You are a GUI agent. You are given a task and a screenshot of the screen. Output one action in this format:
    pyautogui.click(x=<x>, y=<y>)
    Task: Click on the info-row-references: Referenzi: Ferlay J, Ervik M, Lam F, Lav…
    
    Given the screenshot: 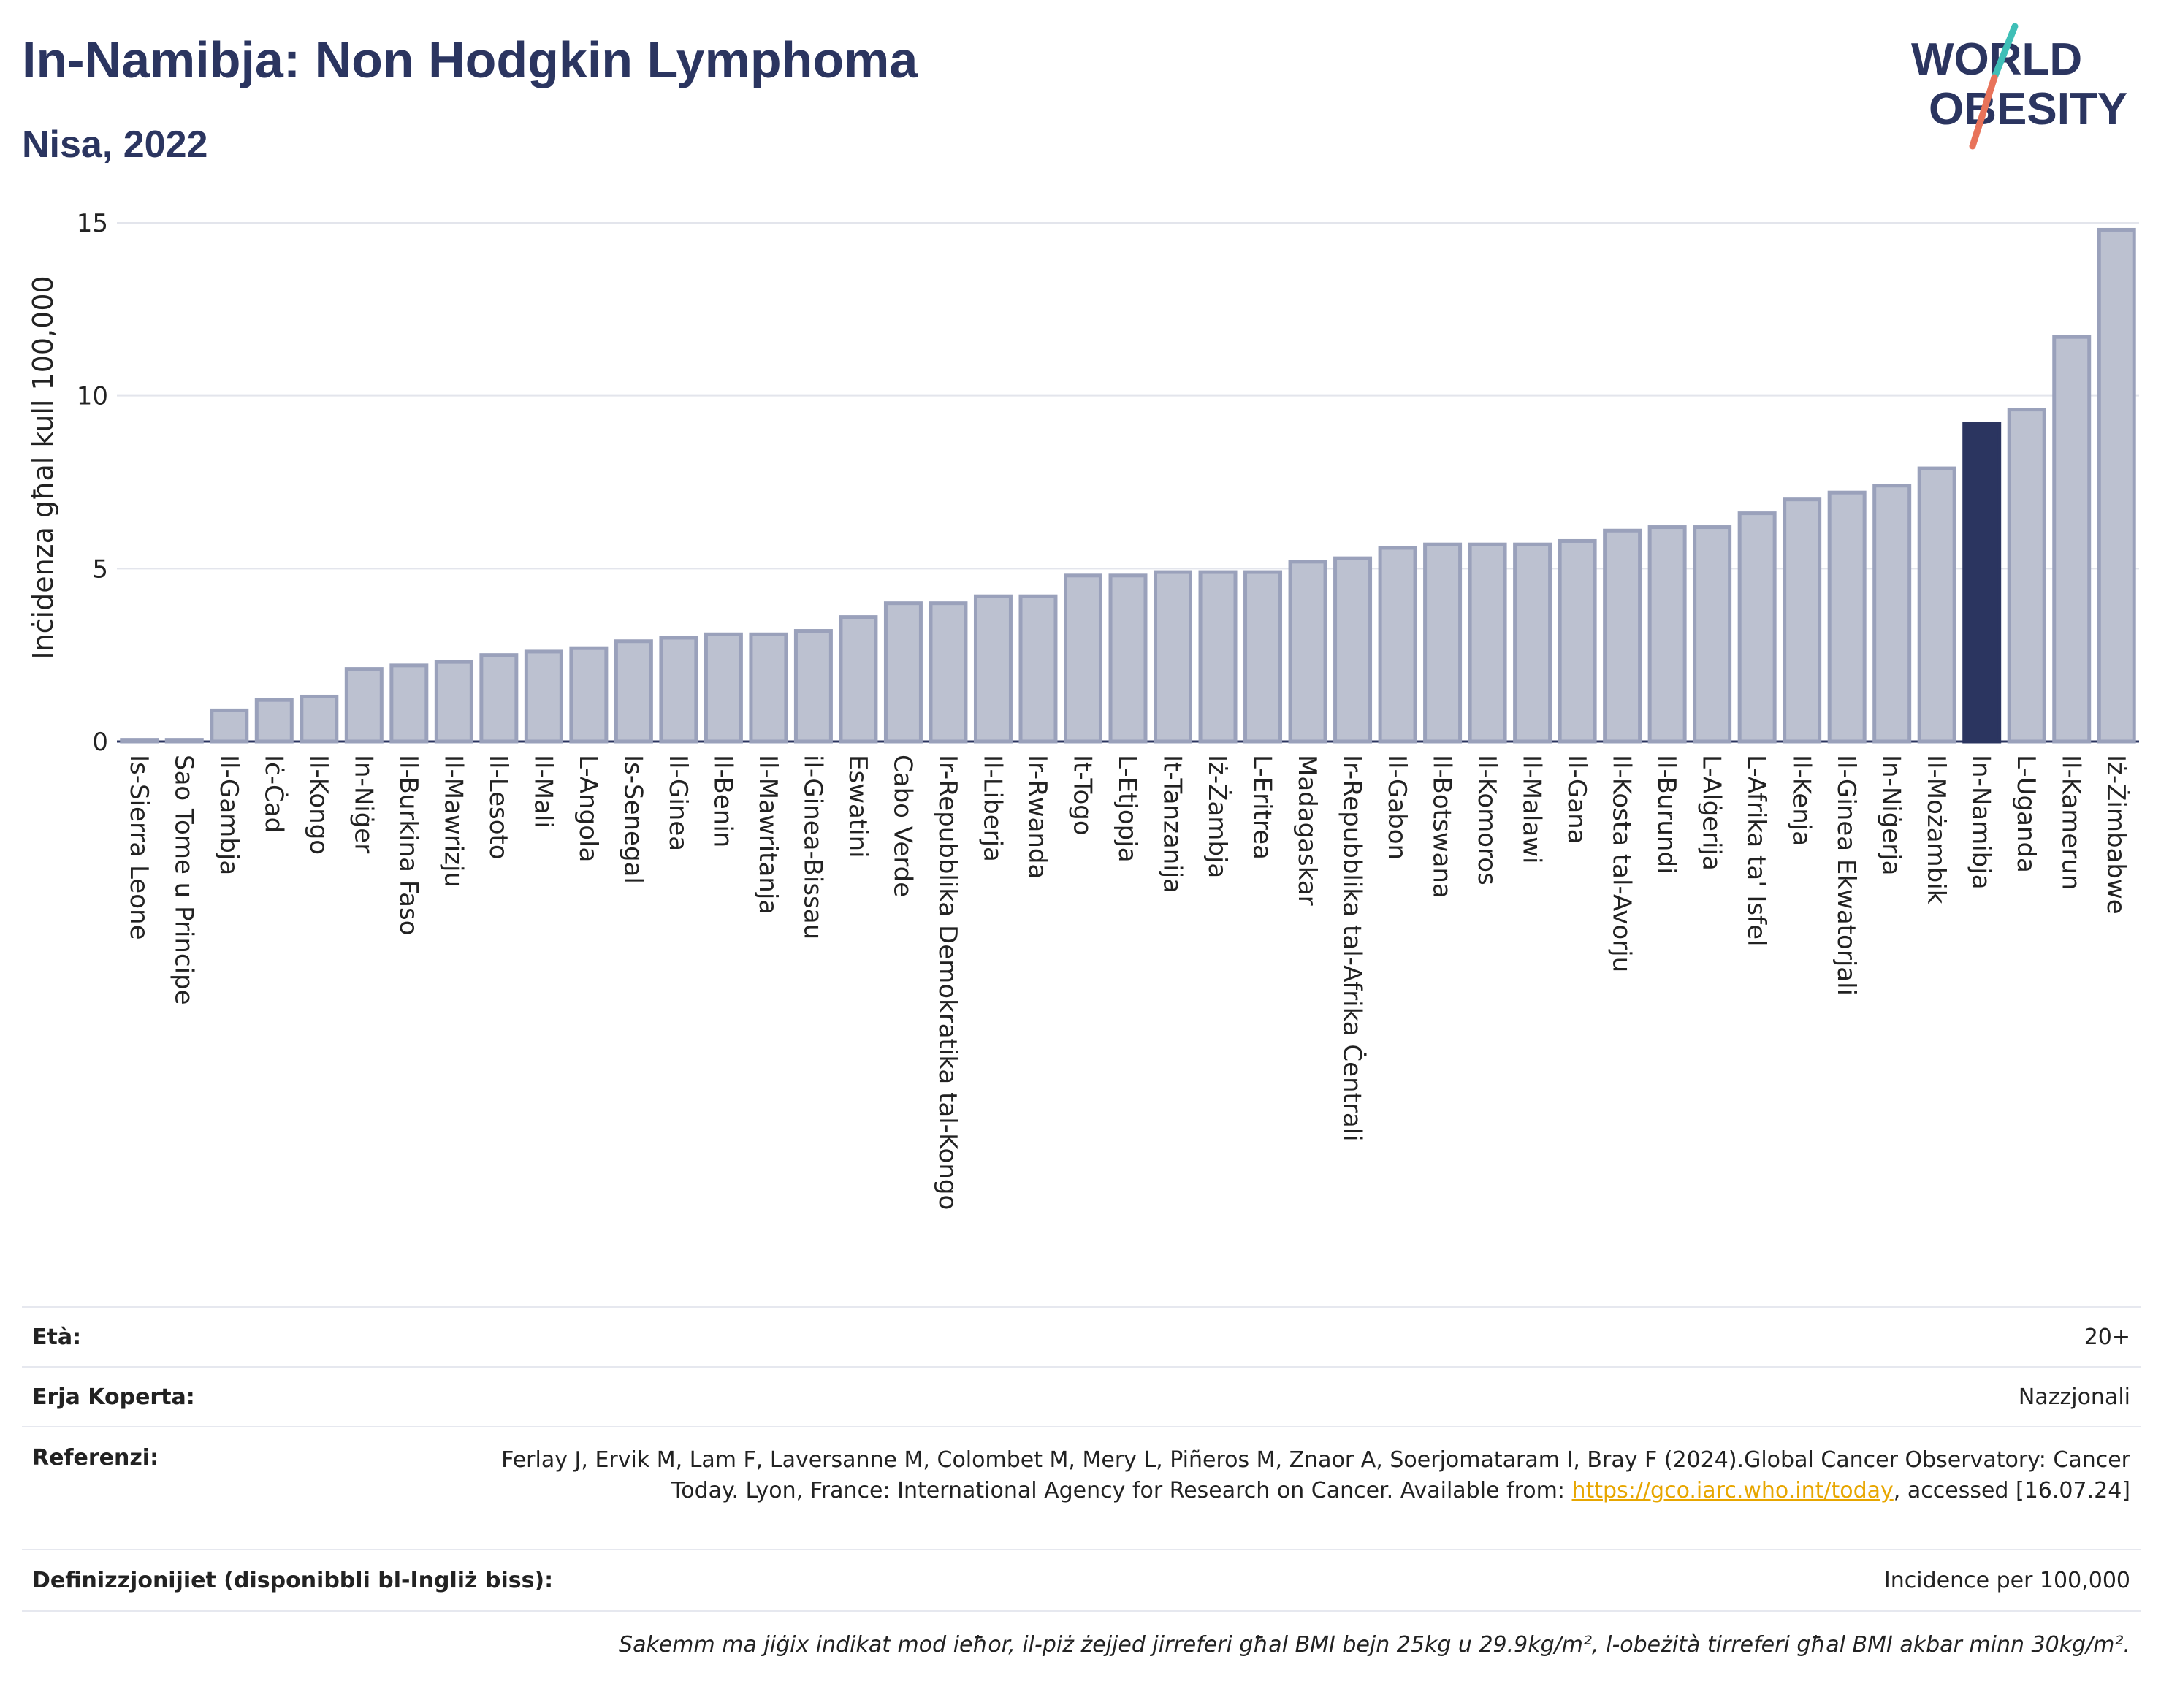 What is the action you would take?
    pyautogui.click(x=1081, y=1487)
    